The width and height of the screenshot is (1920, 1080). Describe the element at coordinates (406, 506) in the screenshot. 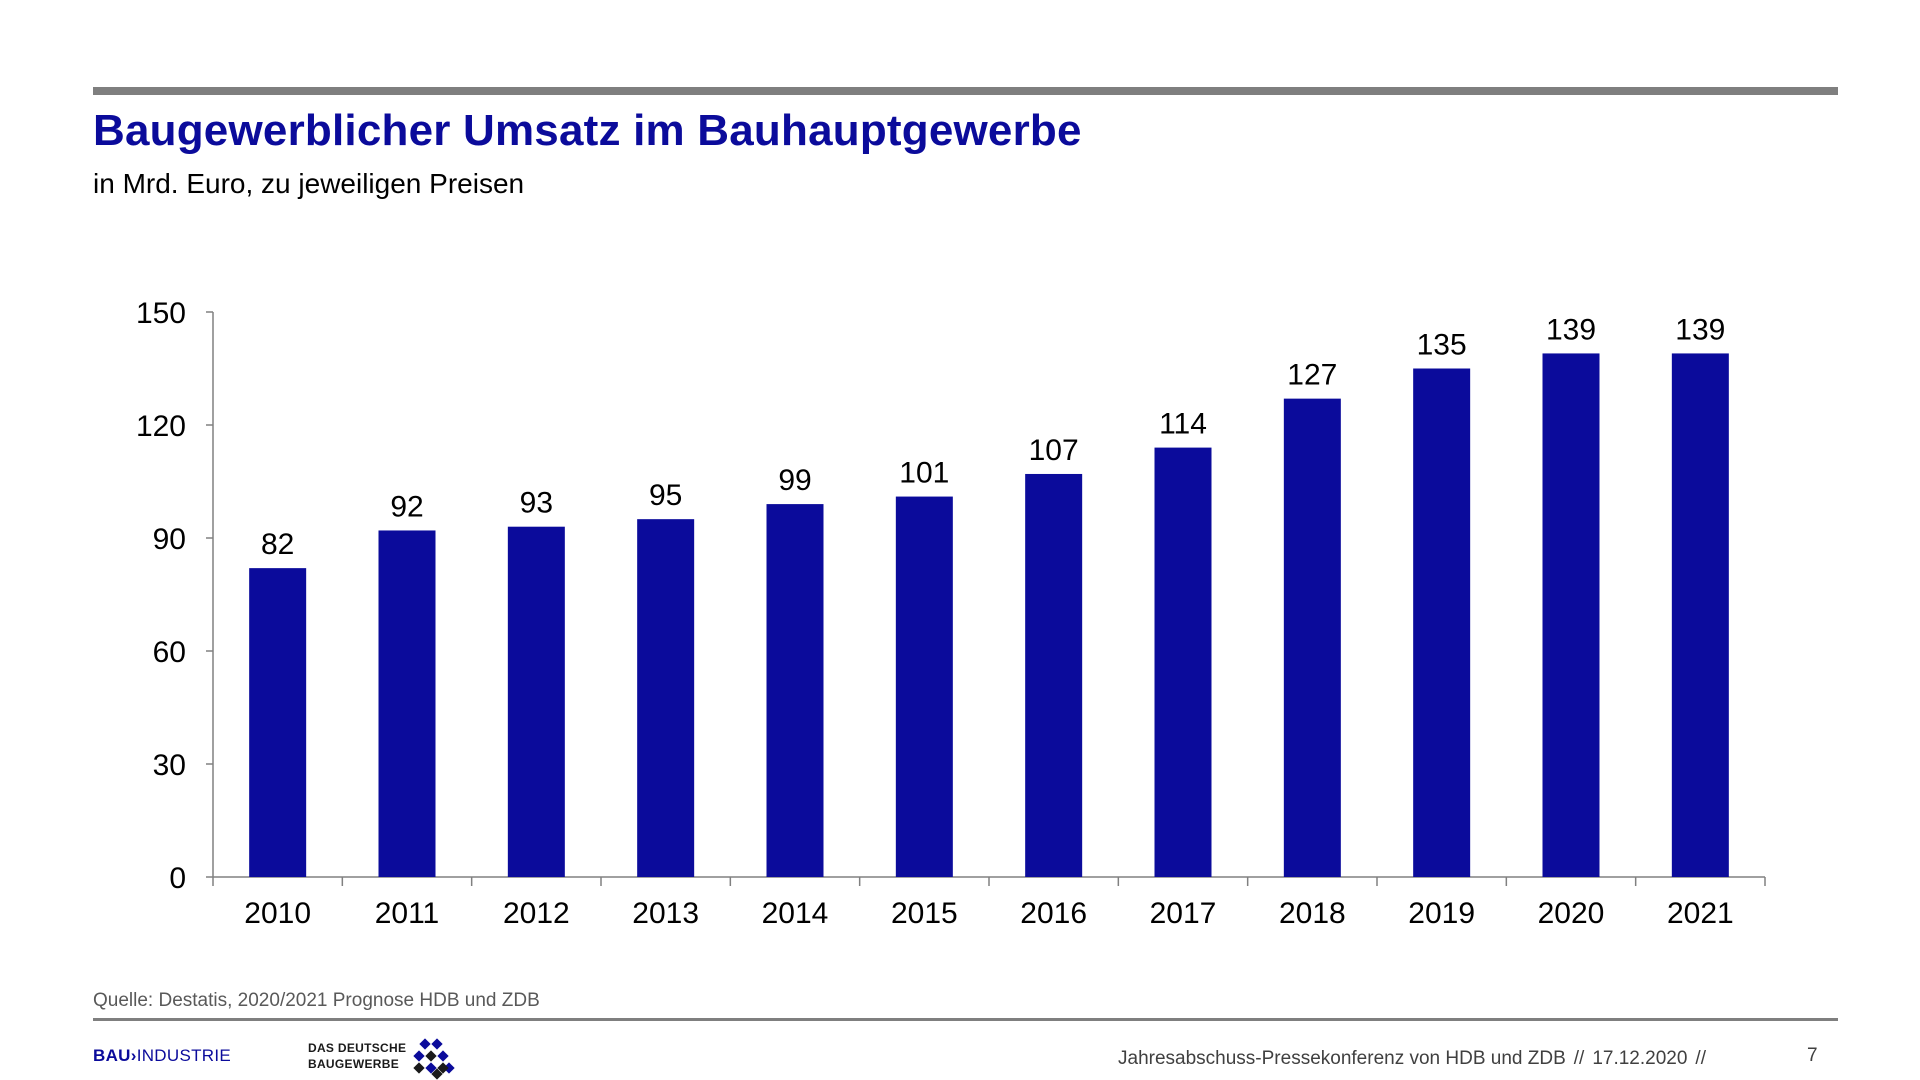

I see `data-label-2011: 92` at that location.